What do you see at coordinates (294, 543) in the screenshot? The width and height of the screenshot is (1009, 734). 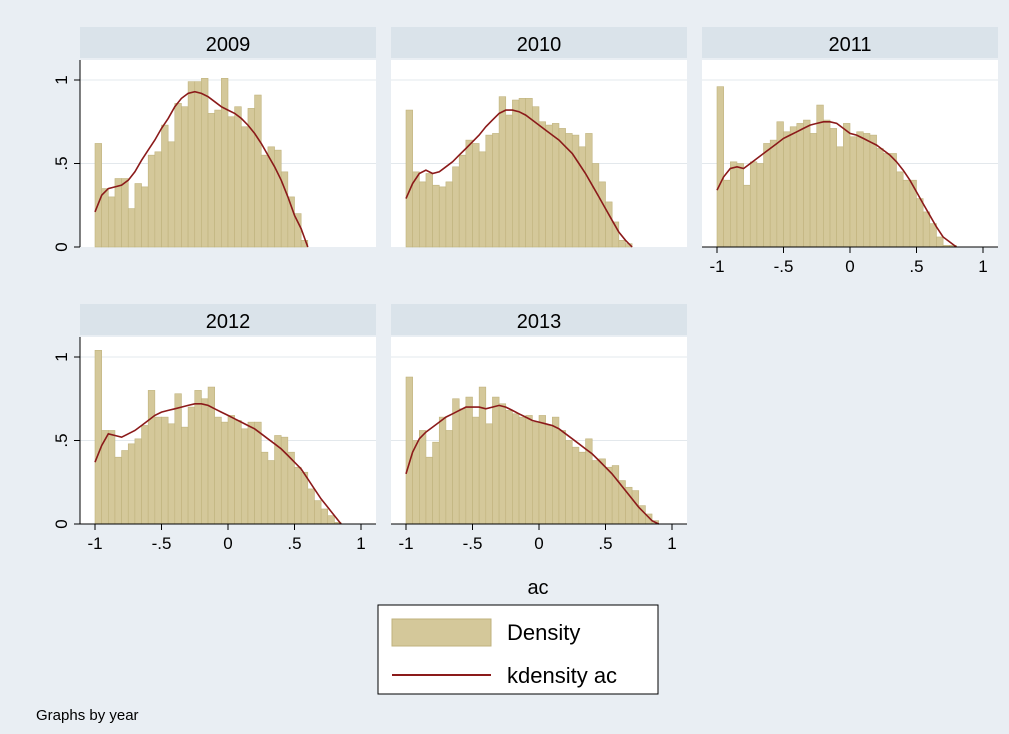 I see `x-tick-label: .5` at bounding box center [294, 543].